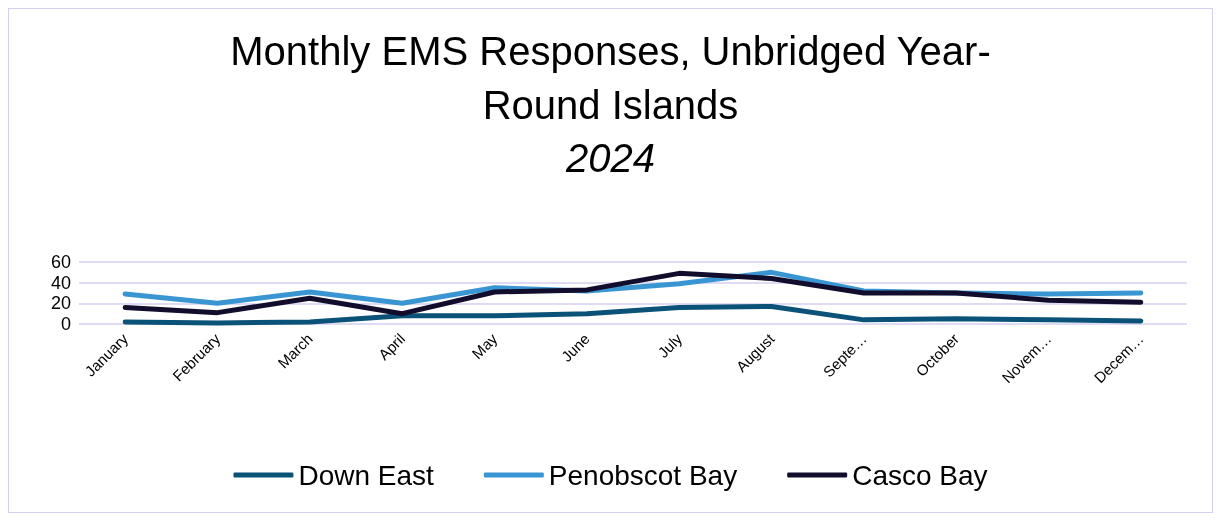 The image size is (1225, 525). Describe the element at coordinates (610, 78) in the screenshot. I see `chart-title: Monthly EMS Responses, Unbridged Year- Round Islands` at that location.